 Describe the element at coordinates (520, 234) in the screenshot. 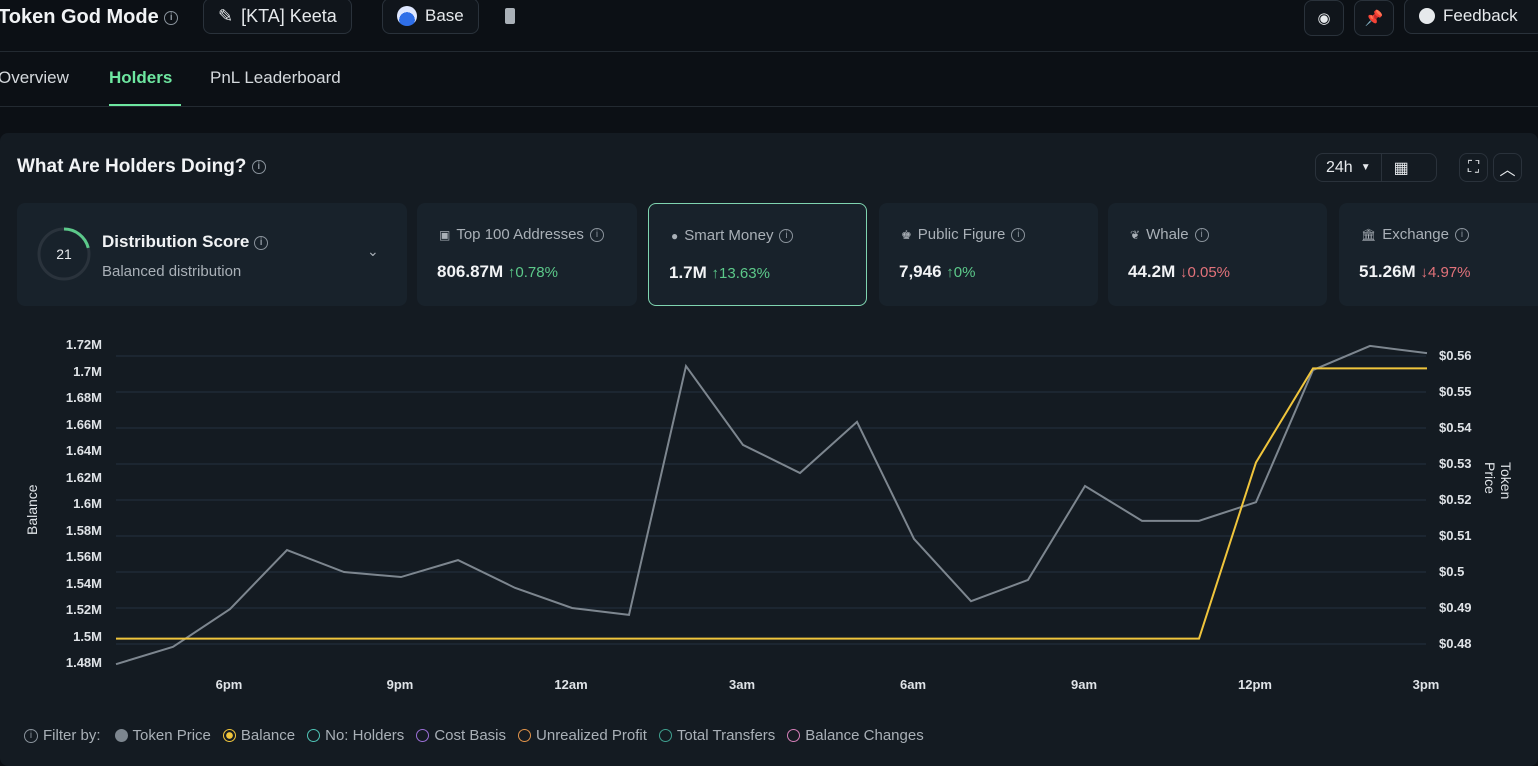

I see `metric-label-text: Top 100 Addresses` at that location.